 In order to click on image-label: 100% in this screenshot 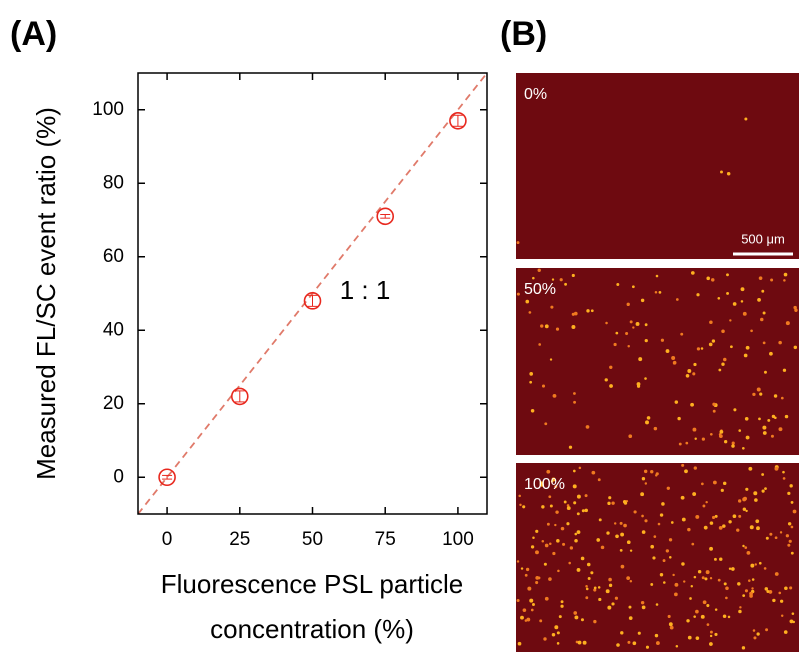, I will do `click(544, 484)`.